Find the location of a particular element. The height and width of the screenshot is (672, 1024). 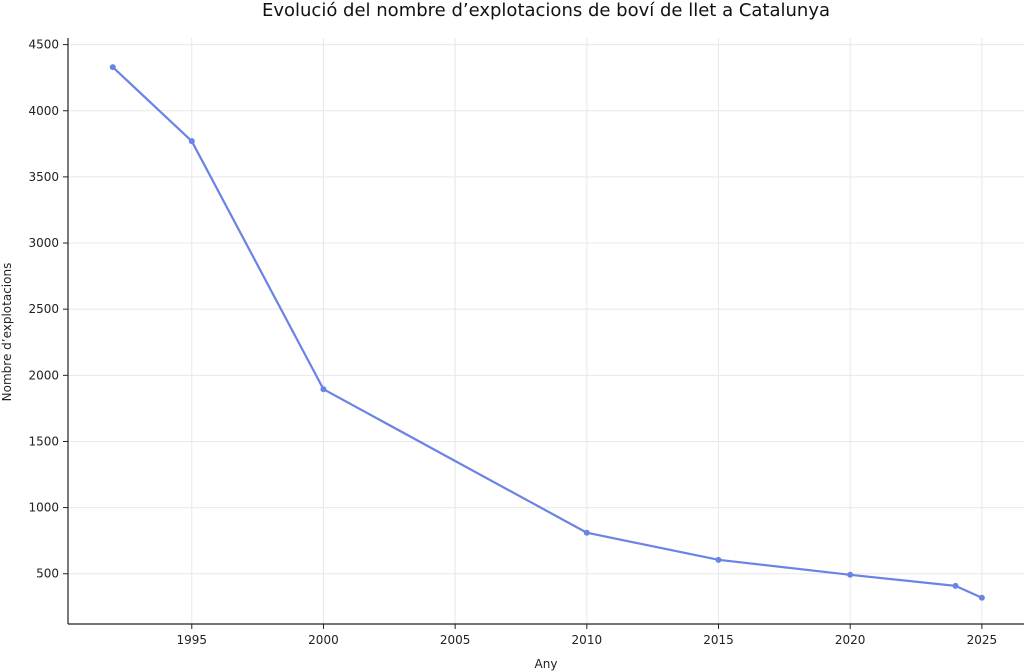

x-tick-label: 2020 is located at coordinates (850, 640).